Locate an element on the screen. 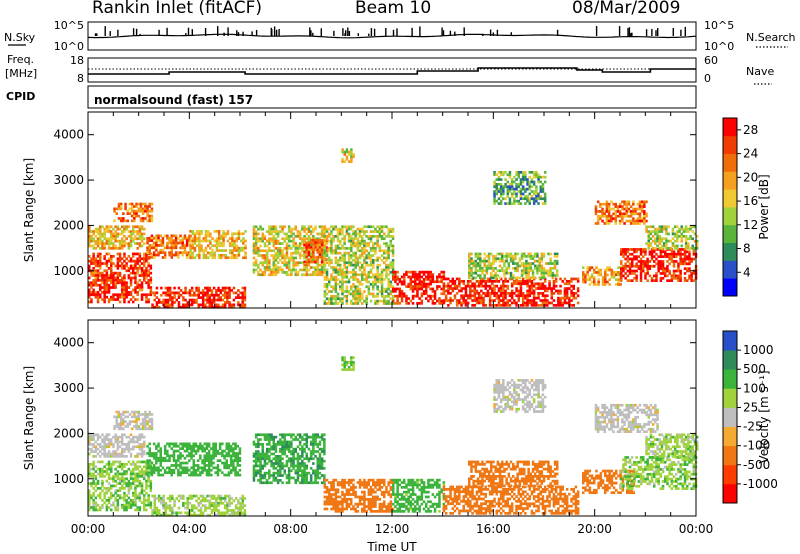 The image size is (800, 554). nsky-frame is located at coordinates (392, 36).